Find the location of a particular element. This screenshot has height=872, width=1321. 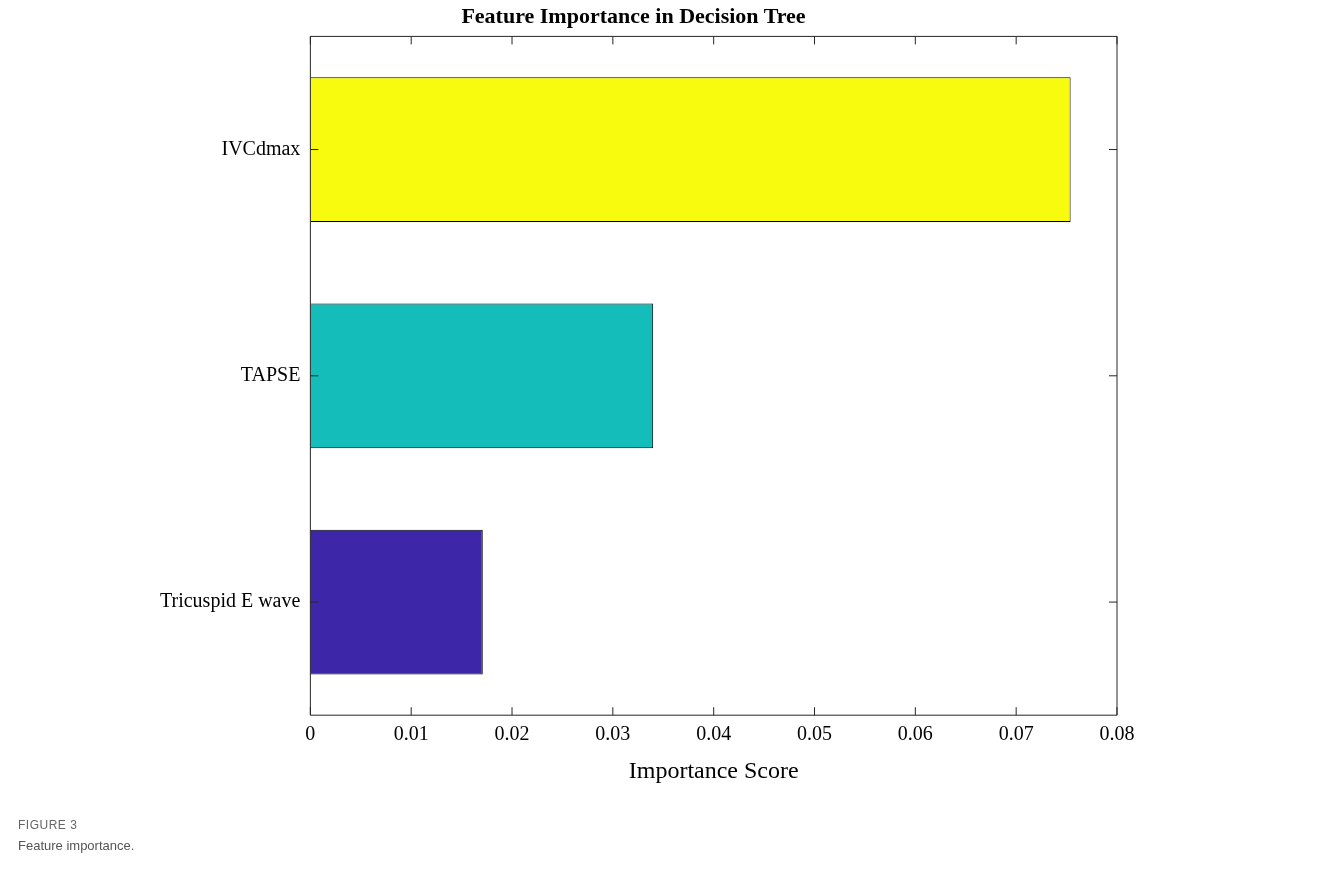

x-tick-label: 0.06 is located at coordinates (915, 733).